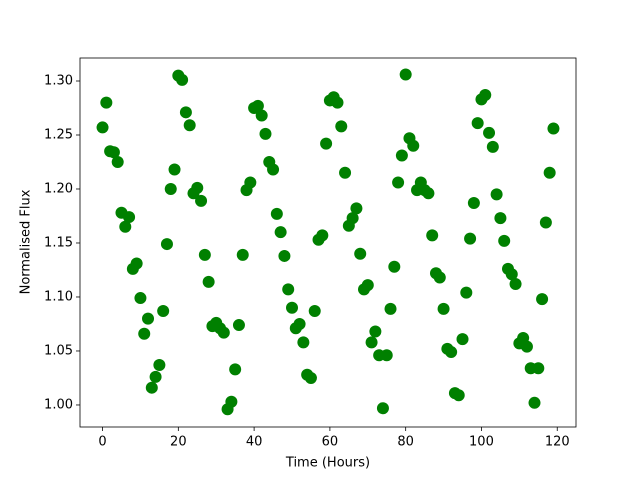  I want to click on y-tick-label: 1.00, so click(58, 404).